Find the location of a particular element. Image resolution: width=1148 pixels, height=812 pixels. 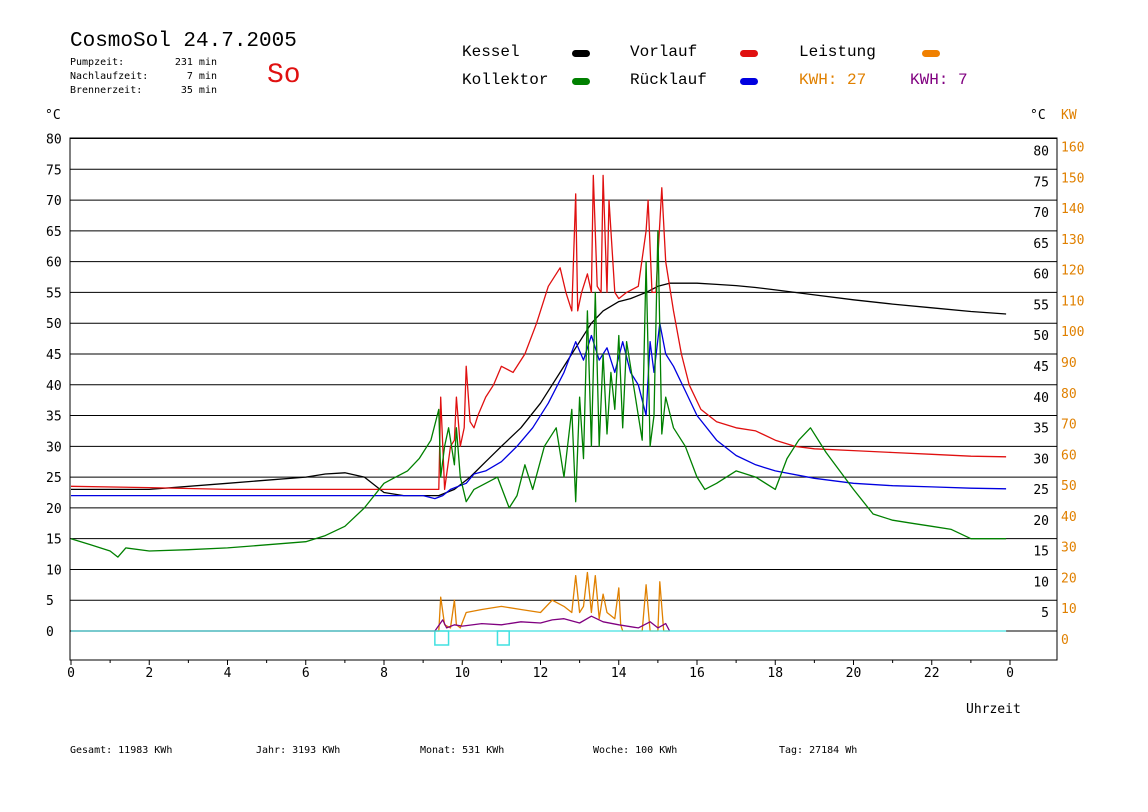

y-tick-left-75: 75 is located at coordinates (54, 170).